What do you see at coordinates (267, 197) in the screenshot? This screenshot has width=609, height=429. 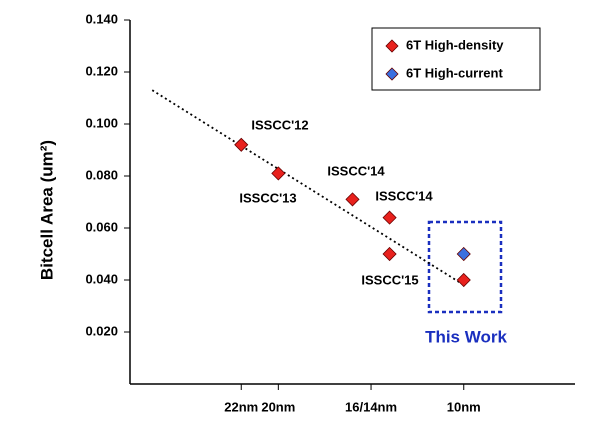 I see `annotation: ISSCC'13` at bounding box center [267, 197].